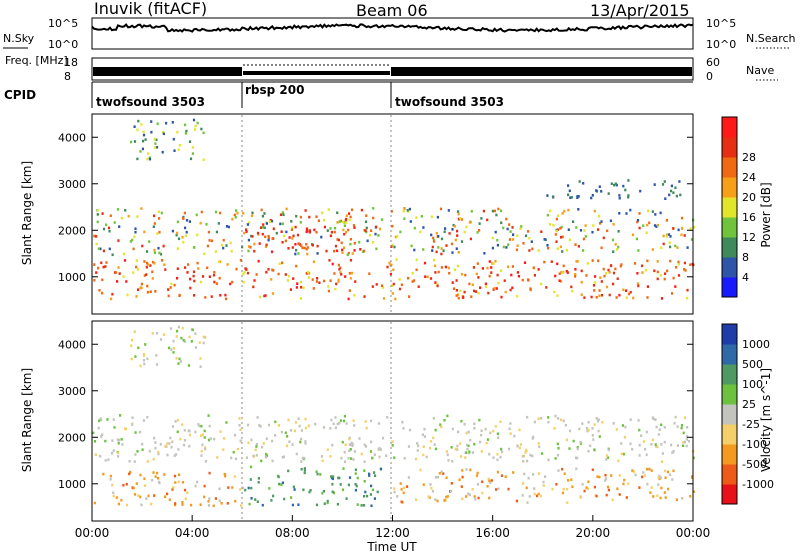 This screenshot has height=554, width=800. What do you see at coordinates (449, 102) in the screenshot?
I see `cpid-segment-label: twofsound 3503` at bounding box center [449, 102].